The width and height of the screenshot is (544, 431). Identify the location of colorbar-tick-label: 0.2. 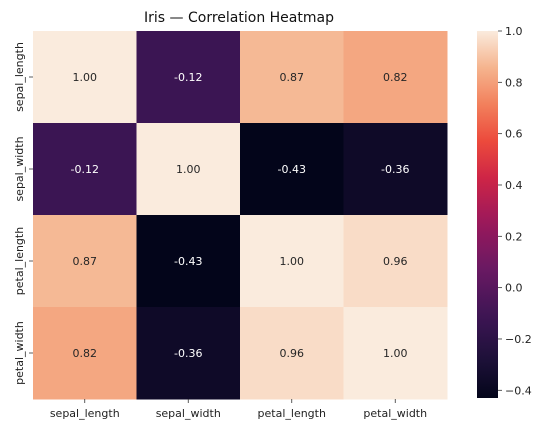
(514, 236).